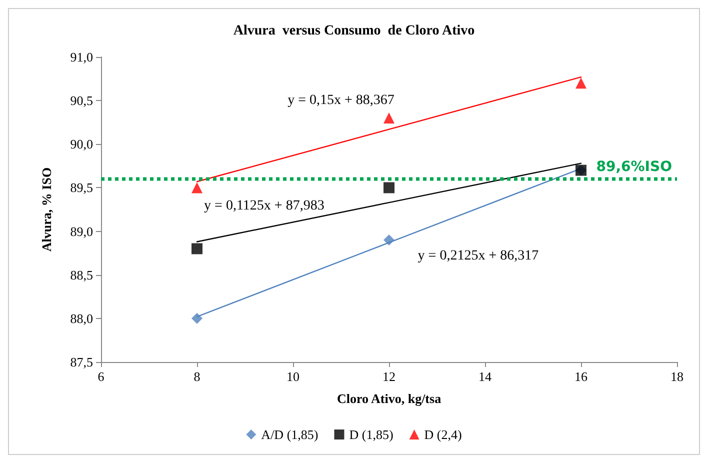 The height and width of the screenshot is (463, 708). I want to click on y-tick-label: 90,0, so click(81, 144).